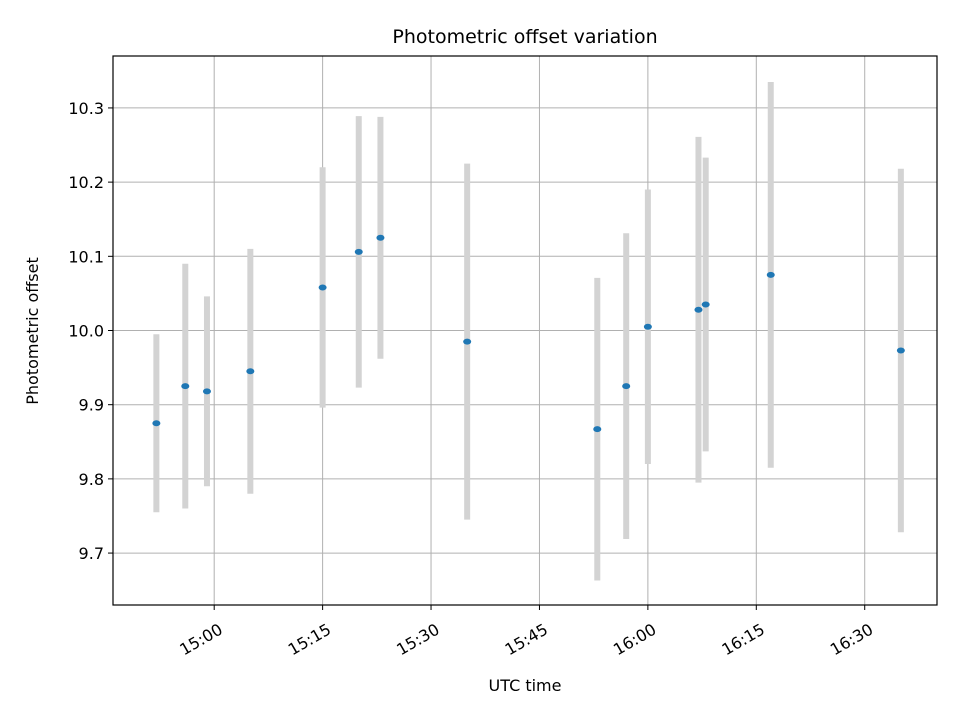 Image resolution: width=960 pixels, height=720 pixels. Describe the element at coordinates (91, 553) in the screenshot. I see `y-tick-label: 9.7` at that location.